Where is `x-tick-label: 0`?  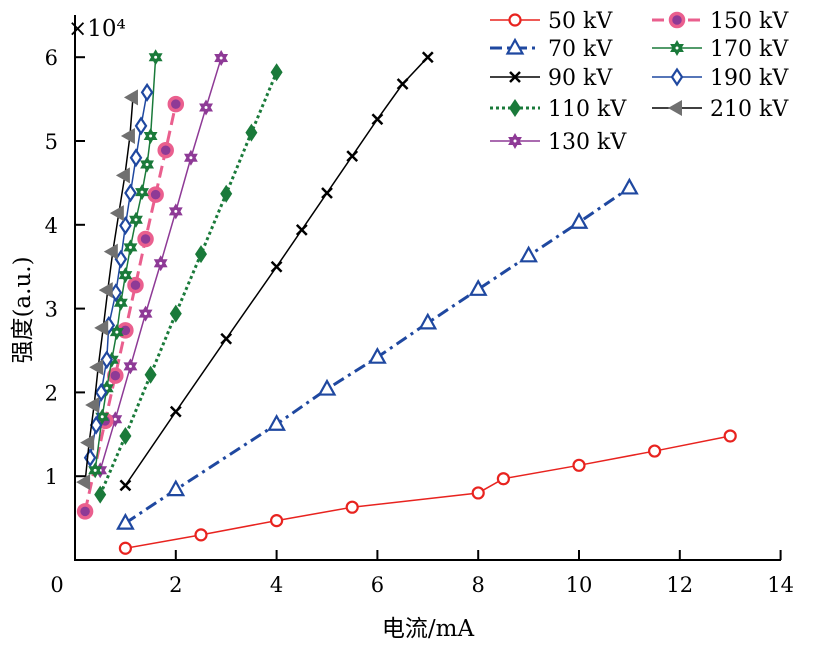
x-tick-label: 0 is located at coordinates (56, 585).